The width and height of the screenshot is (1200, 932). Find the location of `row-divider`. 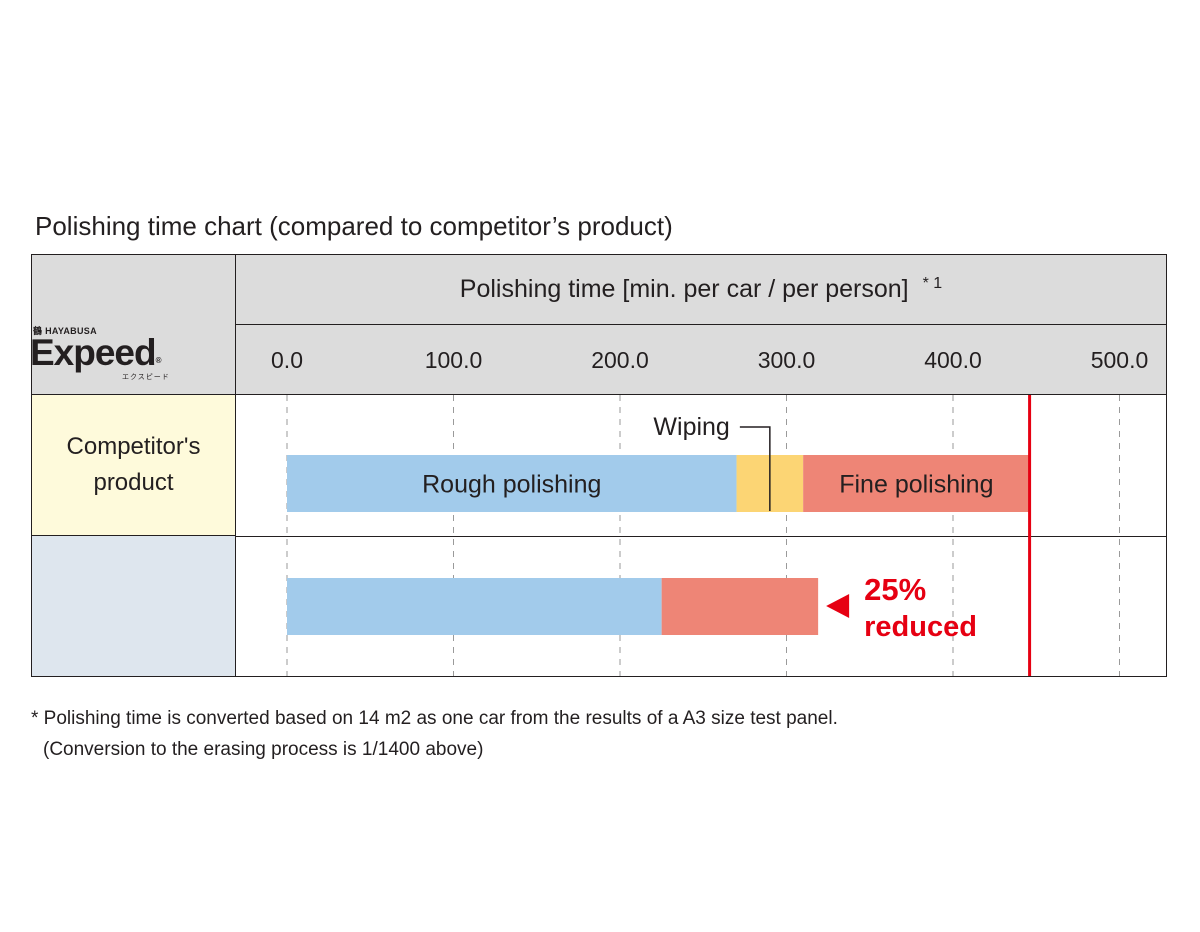

row-divider is located at coordinates (701, 536).